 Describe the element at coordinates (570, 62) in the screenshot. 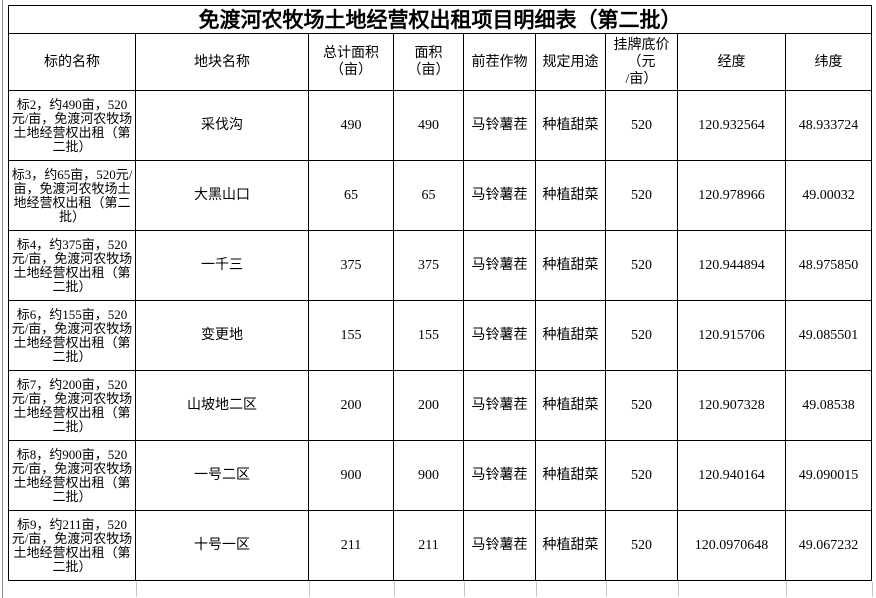

I see `col-header-designated-use: 规定用途` at that location.